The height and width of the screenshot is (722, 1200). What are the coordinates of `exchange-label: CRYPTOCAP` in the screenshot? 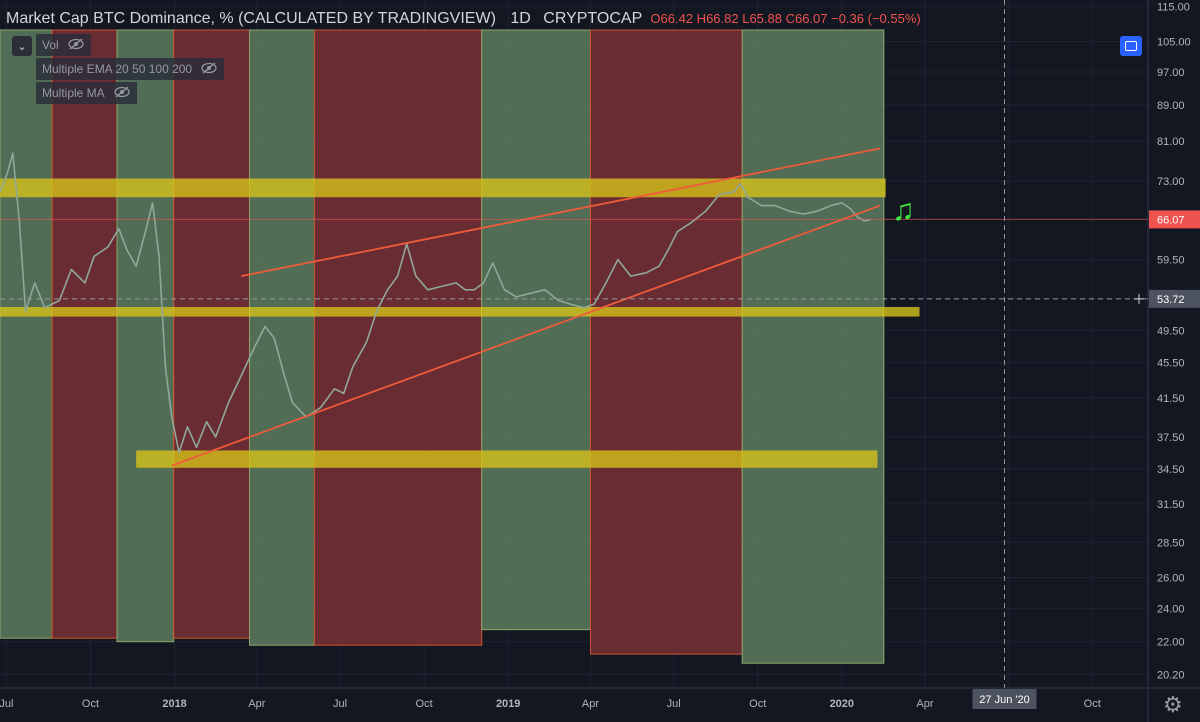 It's located at (592, 18).